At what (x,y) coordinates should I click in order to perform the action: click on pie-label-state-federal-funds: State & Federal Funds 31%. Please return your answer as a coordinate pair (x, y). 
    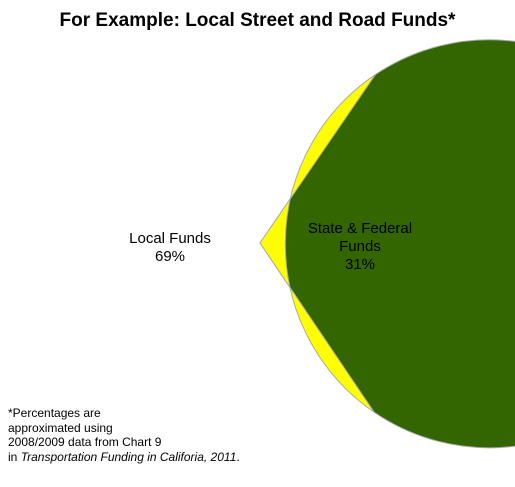
    Looking at the image, I should click on (360, 246).